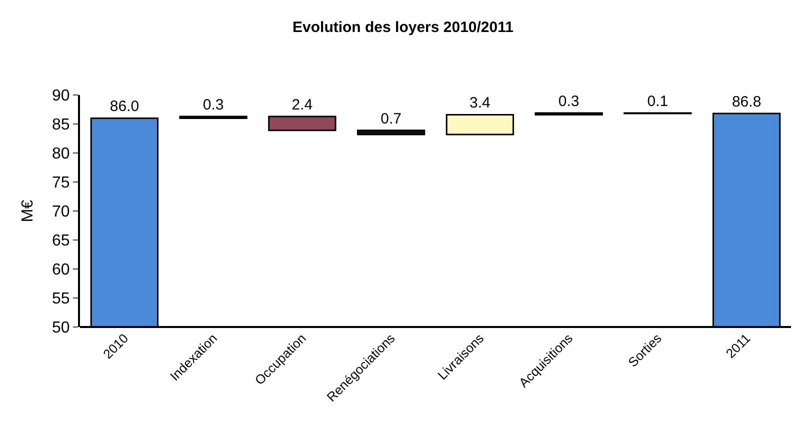 The height and width of the screenshot is (432, 806). What do you see at coordinates (480, 103) in the screenshot?
I see `data-label: 3.4` at bounding box center [480, 103].